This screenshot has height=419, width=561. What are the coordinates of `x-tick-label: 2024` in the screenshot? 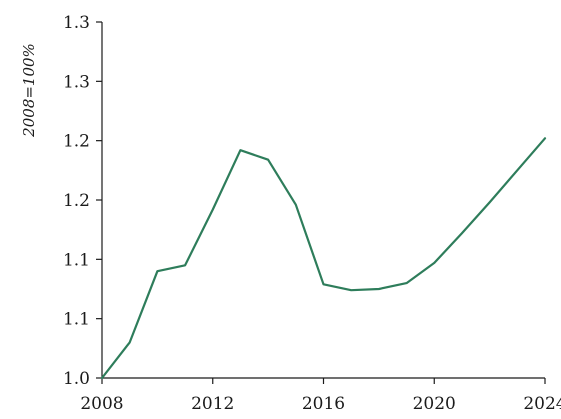 It's located at (542, 404).